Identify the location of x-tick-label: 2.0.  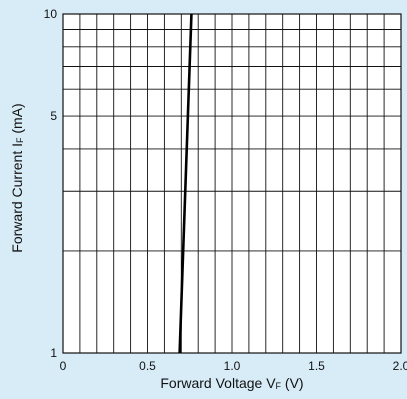
(400, 366).